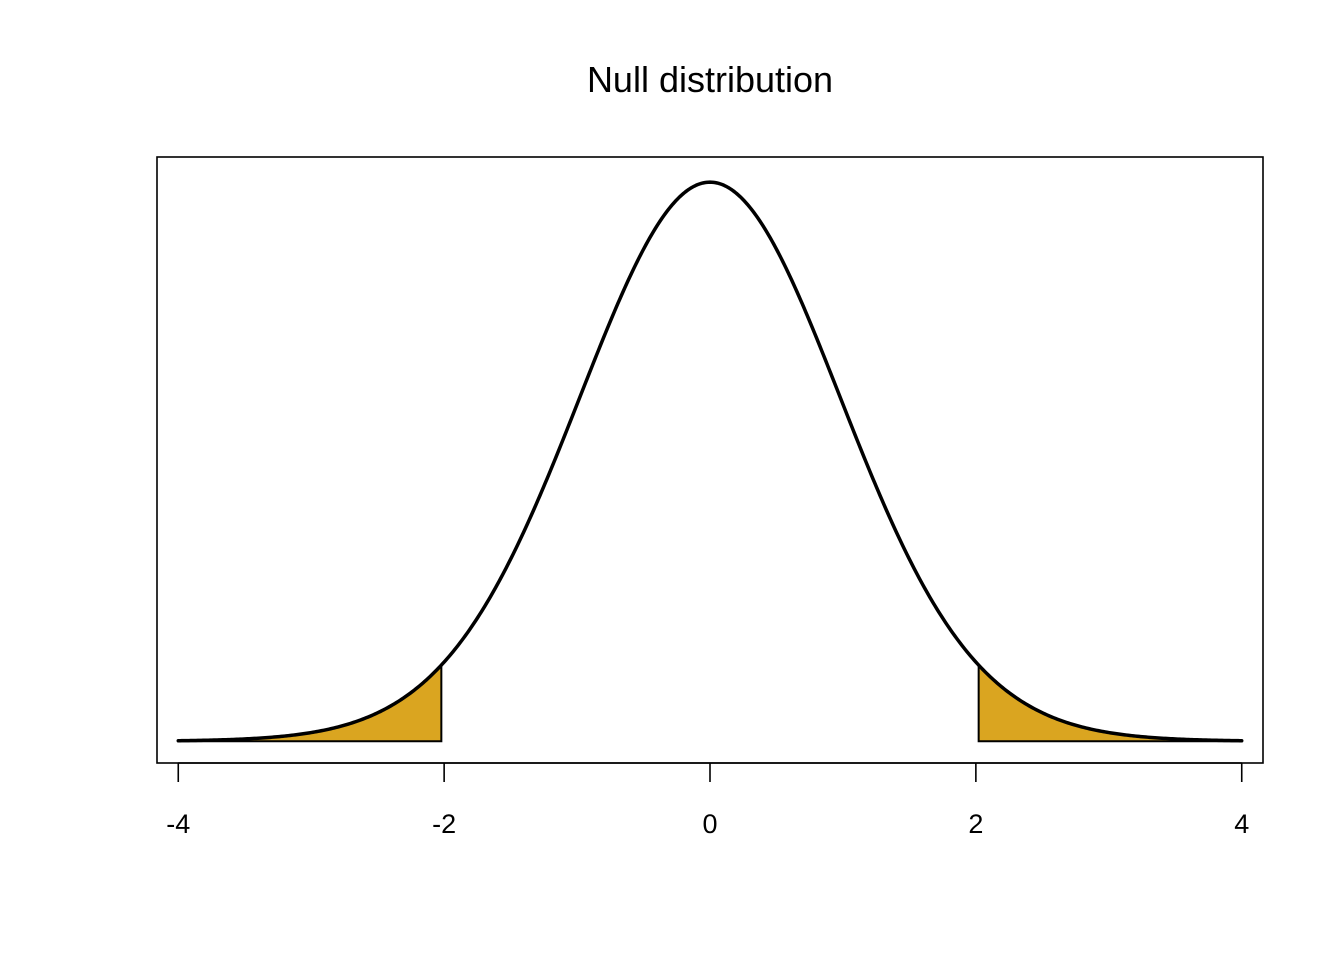 The width and height of the screenshot is (1344, 960). What do you see at coordinates (1110, 702) in the screenshot?
I see `right-tail-region` at bounding box center [1110, 702].